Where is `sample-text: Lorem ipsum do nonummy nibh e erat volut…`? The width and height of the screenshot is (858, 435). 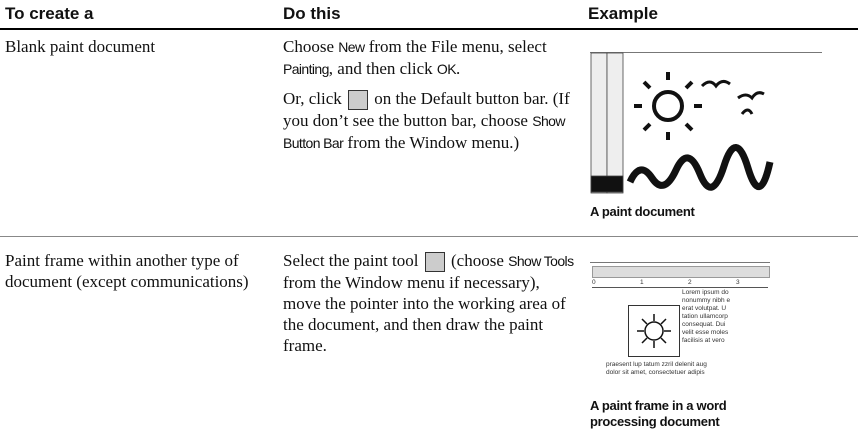 sample-text: Lorem ipsum do nonummy nibh e erat volut… is located at coordinates (726, 317).